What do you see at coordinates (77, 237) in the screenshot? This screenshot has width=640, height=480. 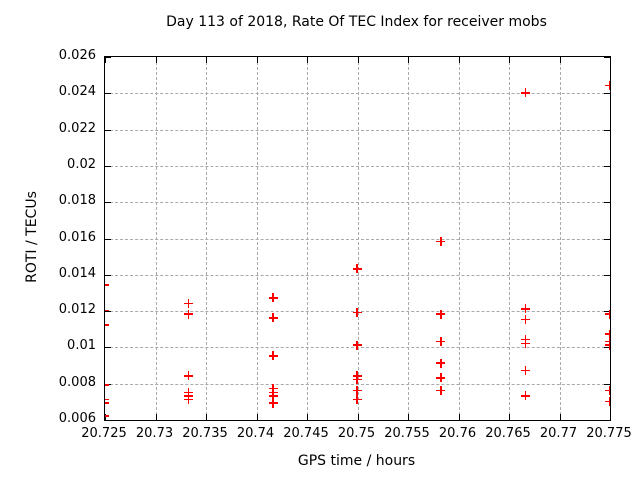 I see `y-tick-label: 0.016` at bounding box center [77, 237].